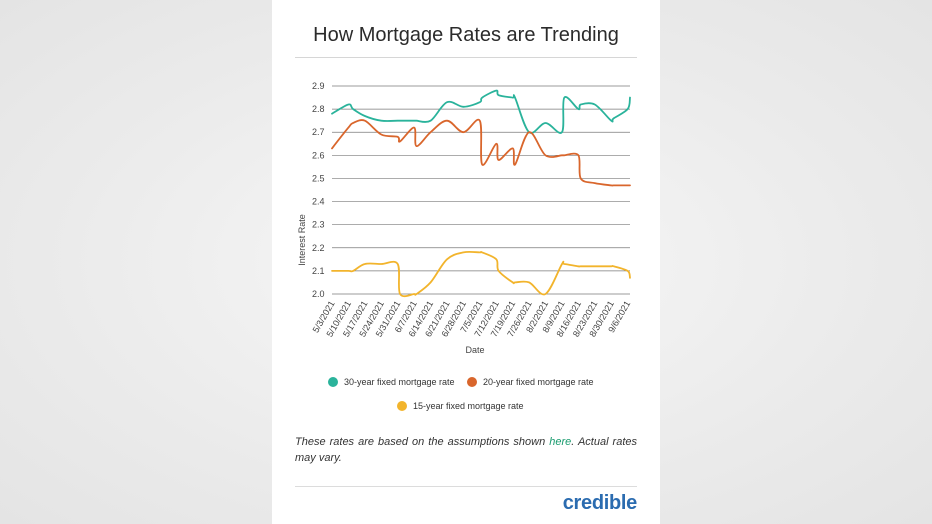 The height and width of the screenshot is (524, 932). I want to click on series-line-20-year, so click(481, 152).